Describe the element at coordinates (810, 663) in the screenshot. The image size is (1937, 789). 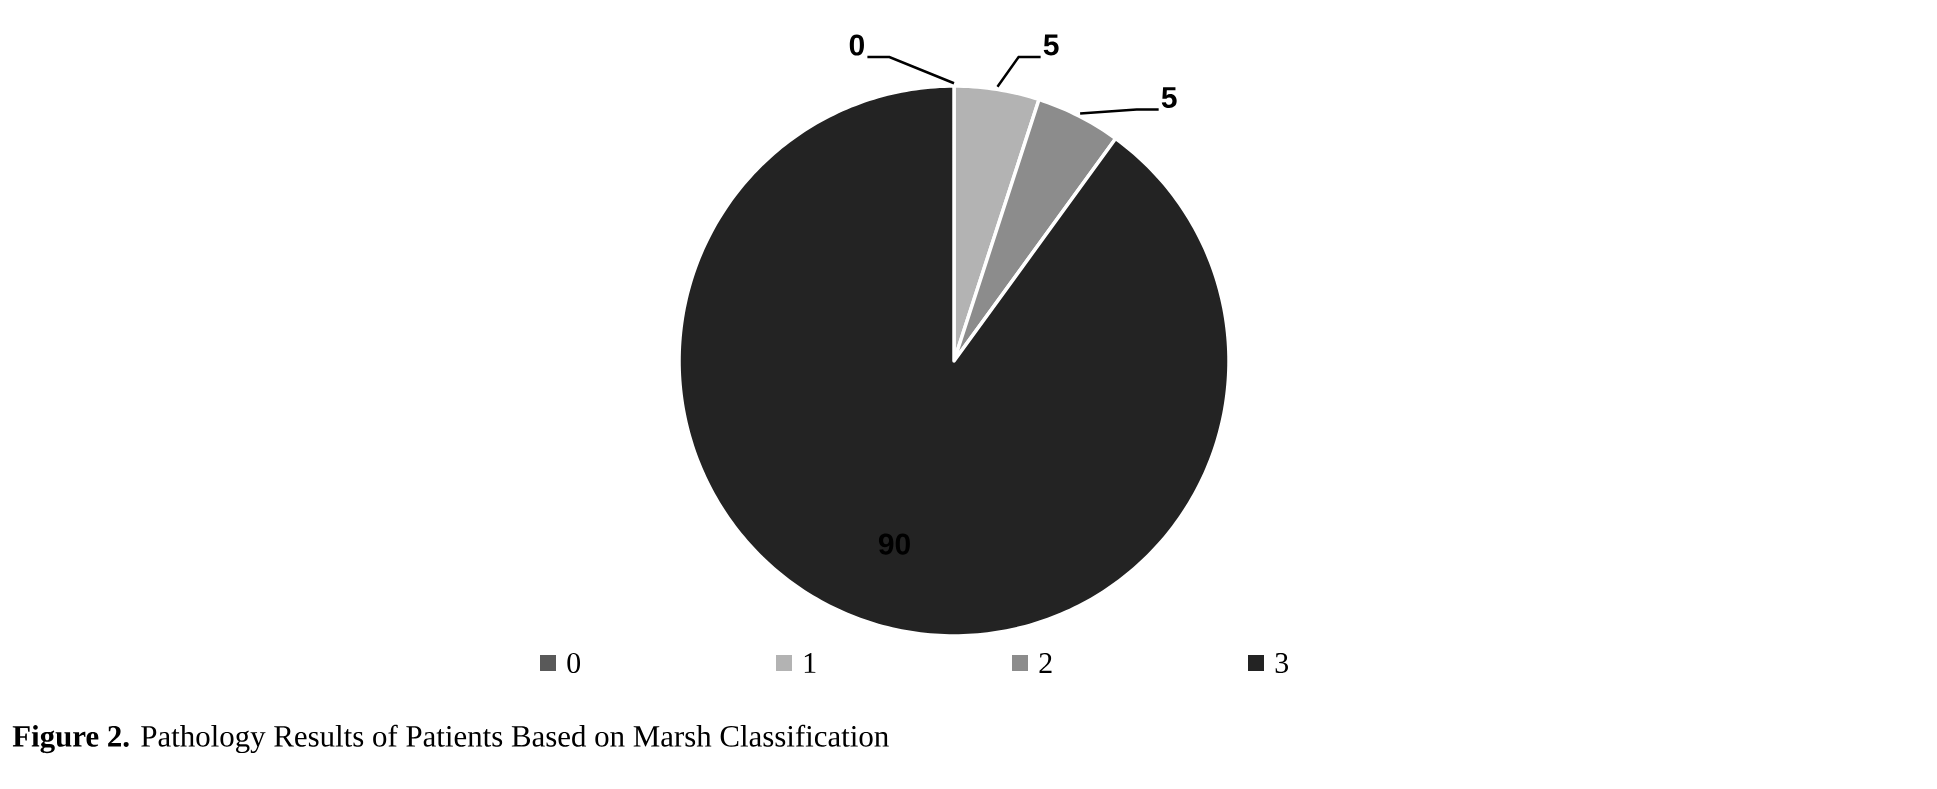
I see `legend-label: 1` at that location.